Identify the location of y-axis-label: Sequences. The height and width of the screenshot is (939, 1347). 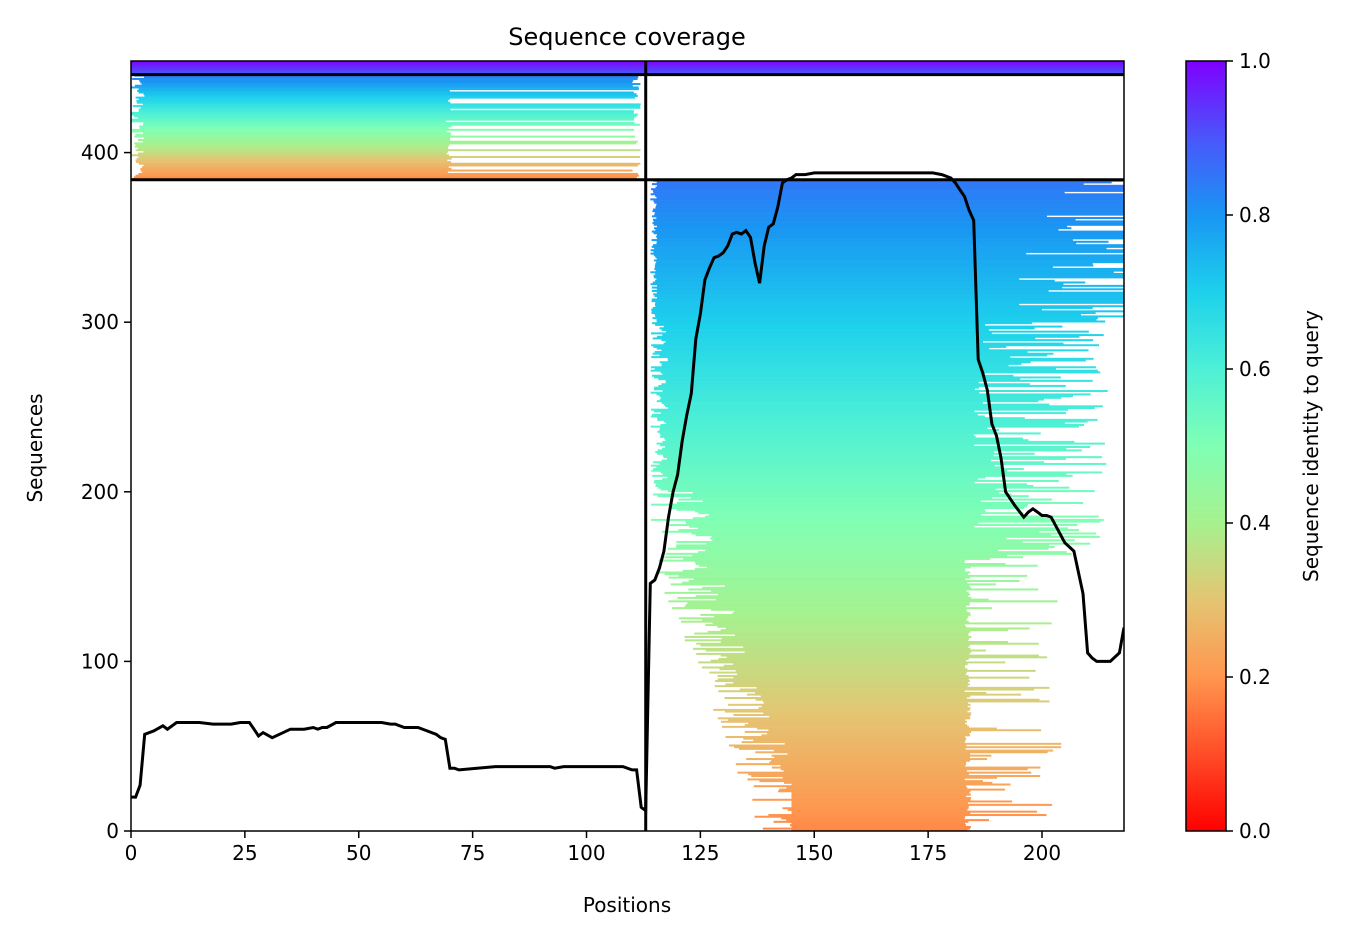
(35, 447).